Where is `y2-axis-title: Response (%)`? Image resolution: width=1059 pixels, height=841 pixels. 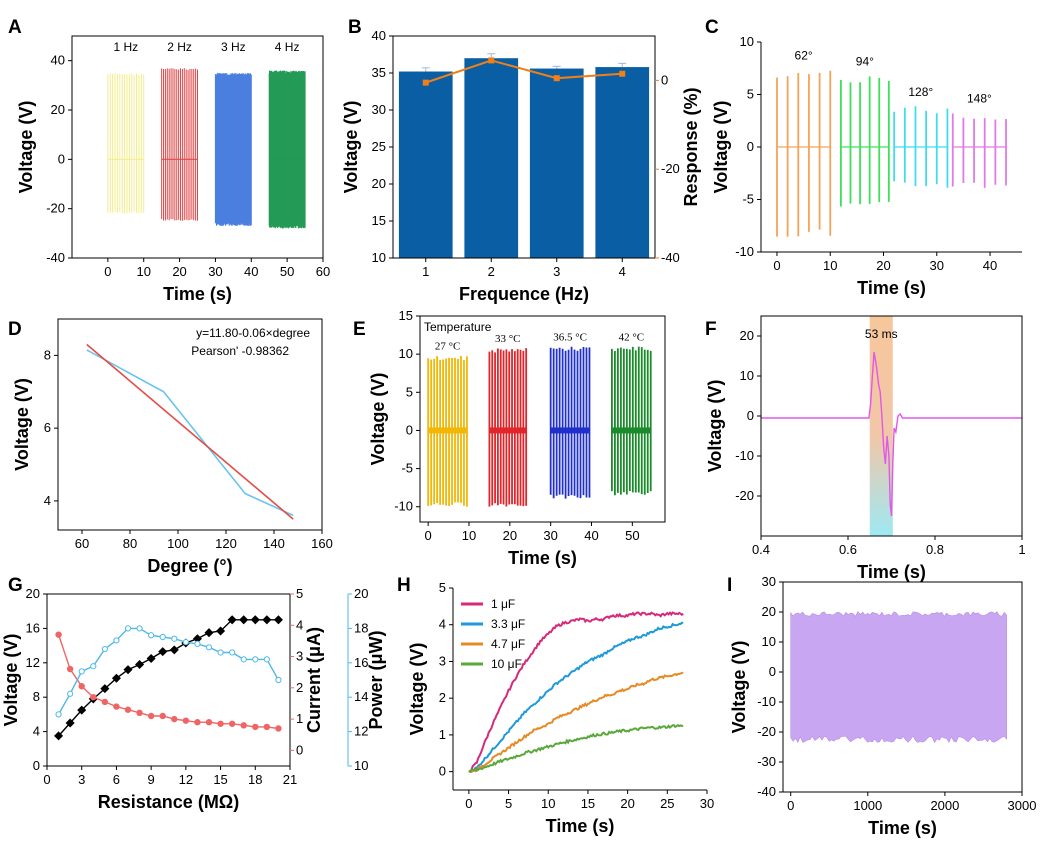
y2-axis-title: Response (%) is located at coordinates (691, 146).